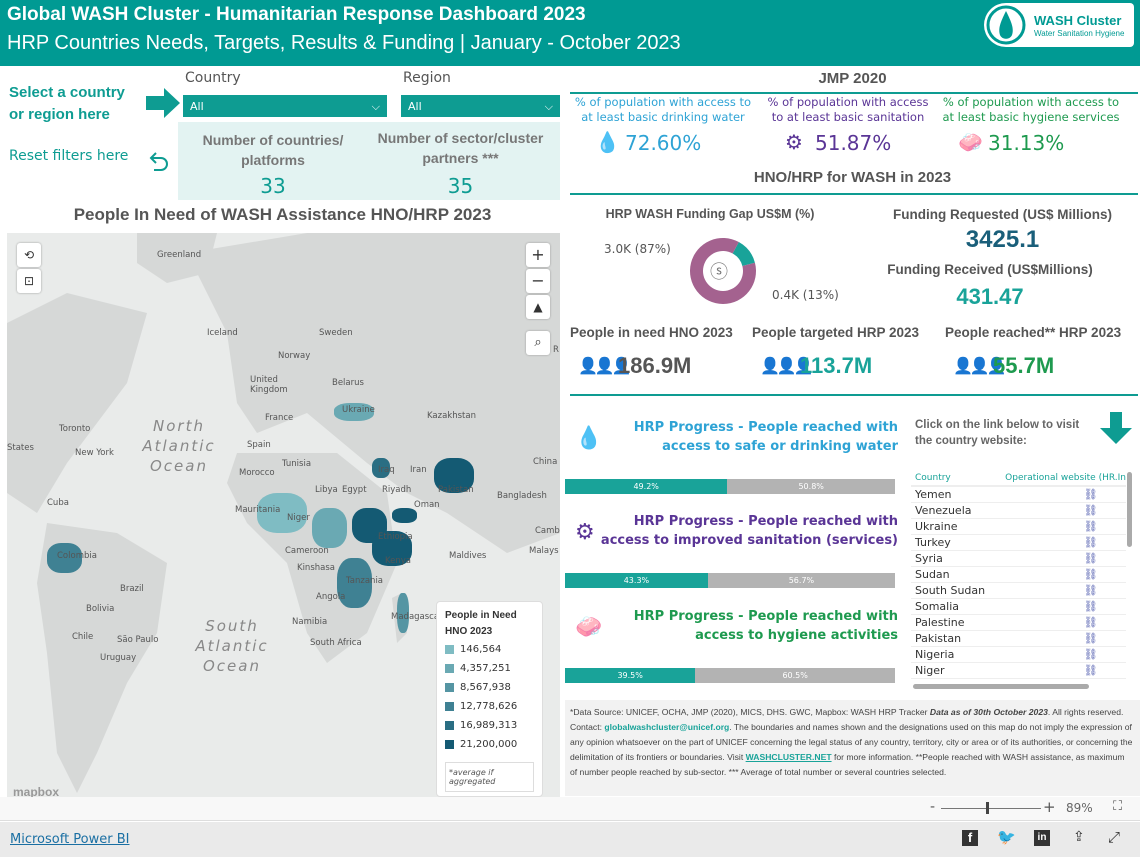  What do you see at coordinates (522, 496) in the screenshot?
I see `map-label: Bangladesh` at bounding box center [522, 496].